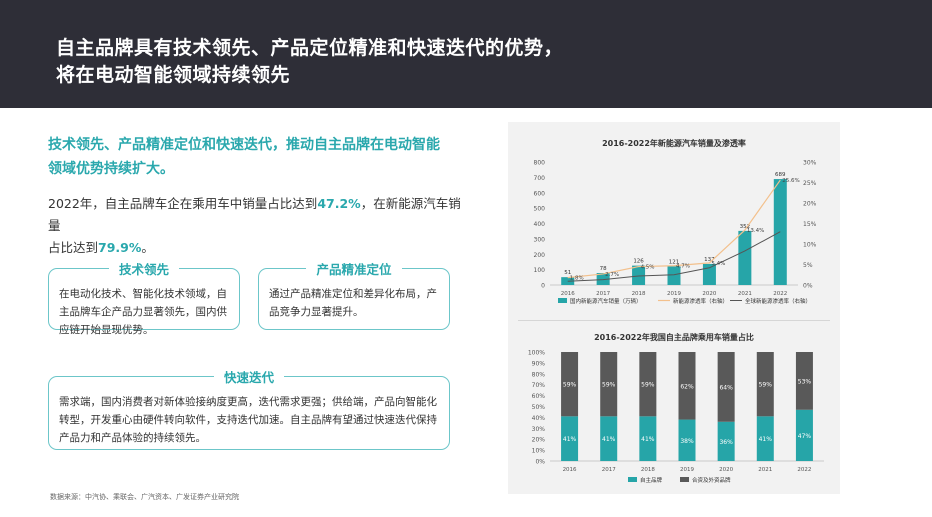 The width and height of the screenshot is (932, 517). Describe the element at coordinates (790, 181) in the screenshot. I see `penetration-label: 25.6%` at that location.